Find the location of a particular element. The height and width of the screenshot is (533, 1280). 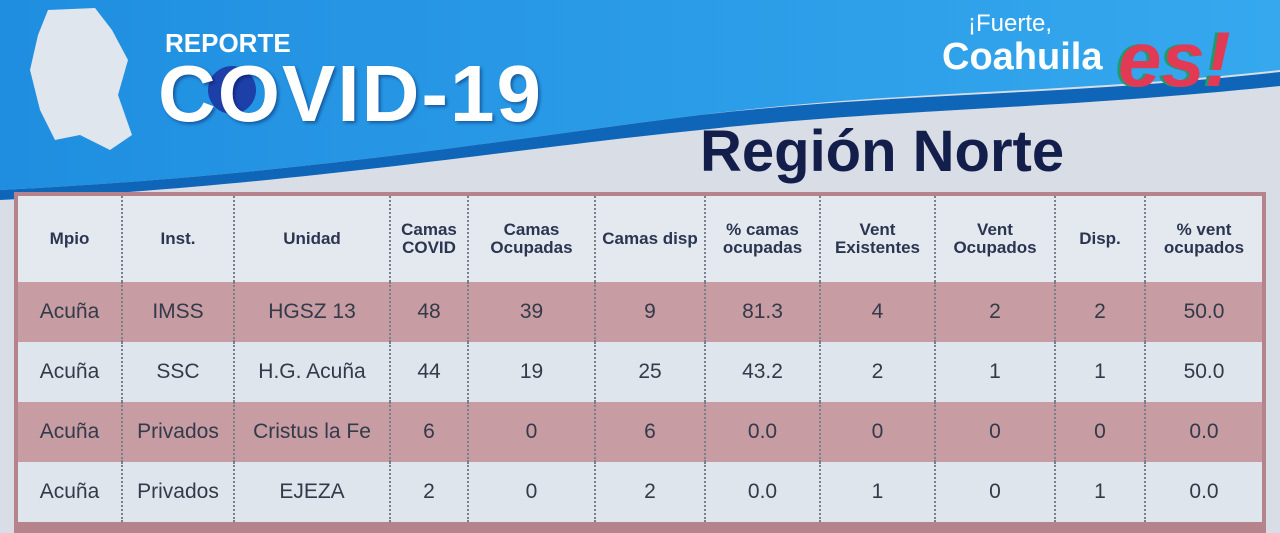

table-cell: 9 is located at coordinates (649, 312).